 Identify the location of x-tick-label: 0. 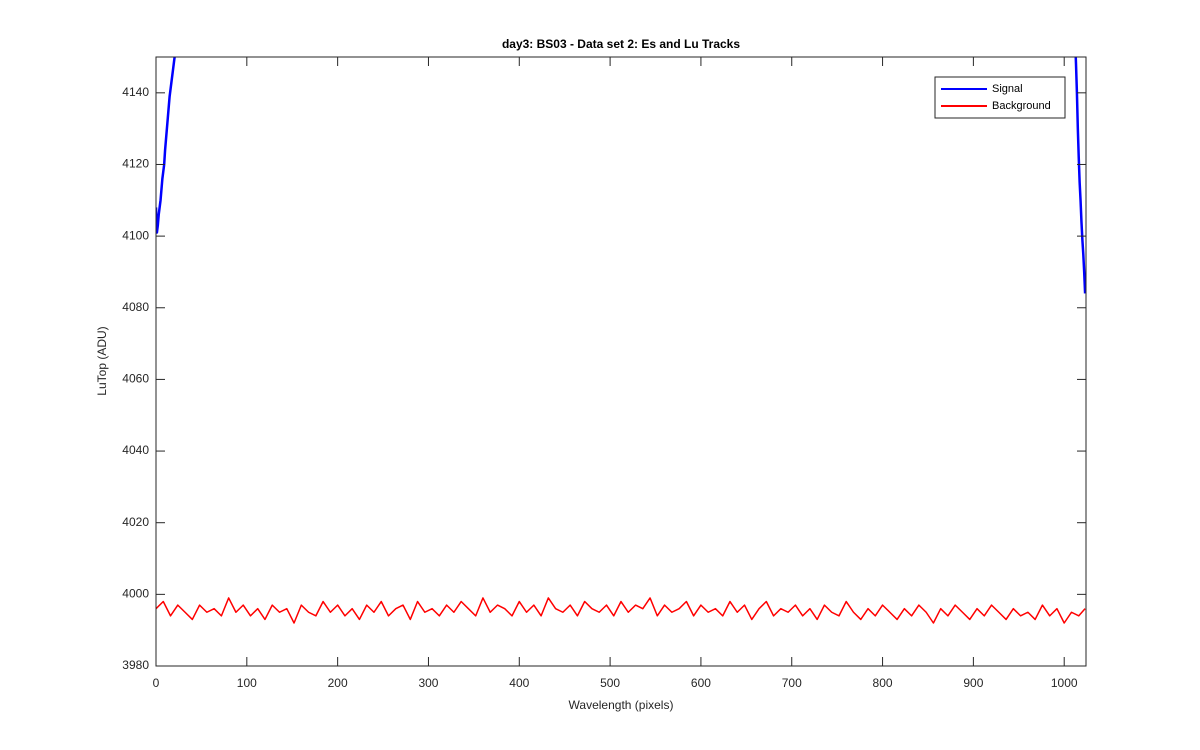
(156, 683).